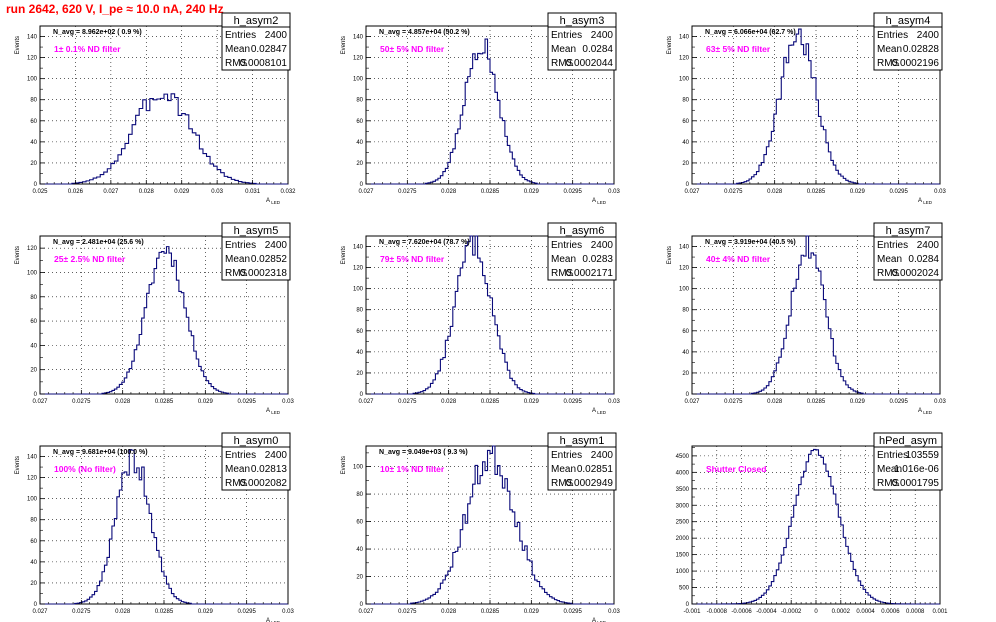  I want to click on filter-annotation: 63± 5% ND filter, so click(738, 49).